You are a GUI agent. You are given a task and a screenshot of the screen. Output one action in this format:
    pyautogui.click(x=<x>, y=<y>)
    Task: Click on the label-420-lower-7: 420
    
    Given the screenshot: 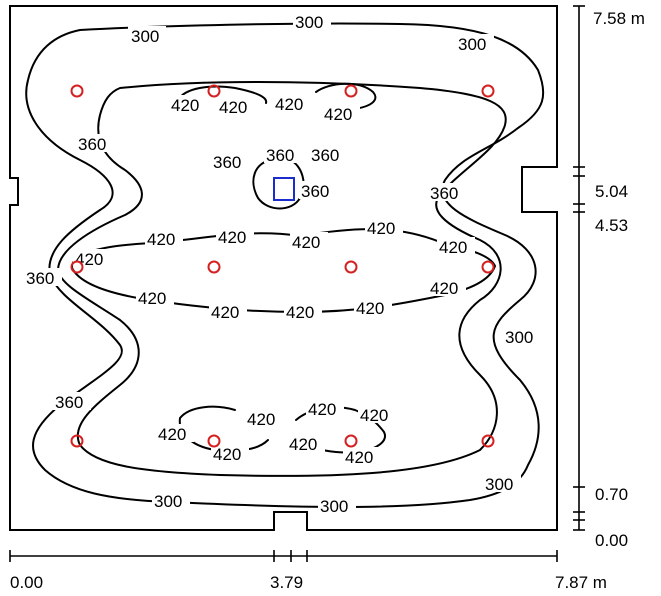 What is the action you would take?
    pyautogui.click(x=359, y=457)
    